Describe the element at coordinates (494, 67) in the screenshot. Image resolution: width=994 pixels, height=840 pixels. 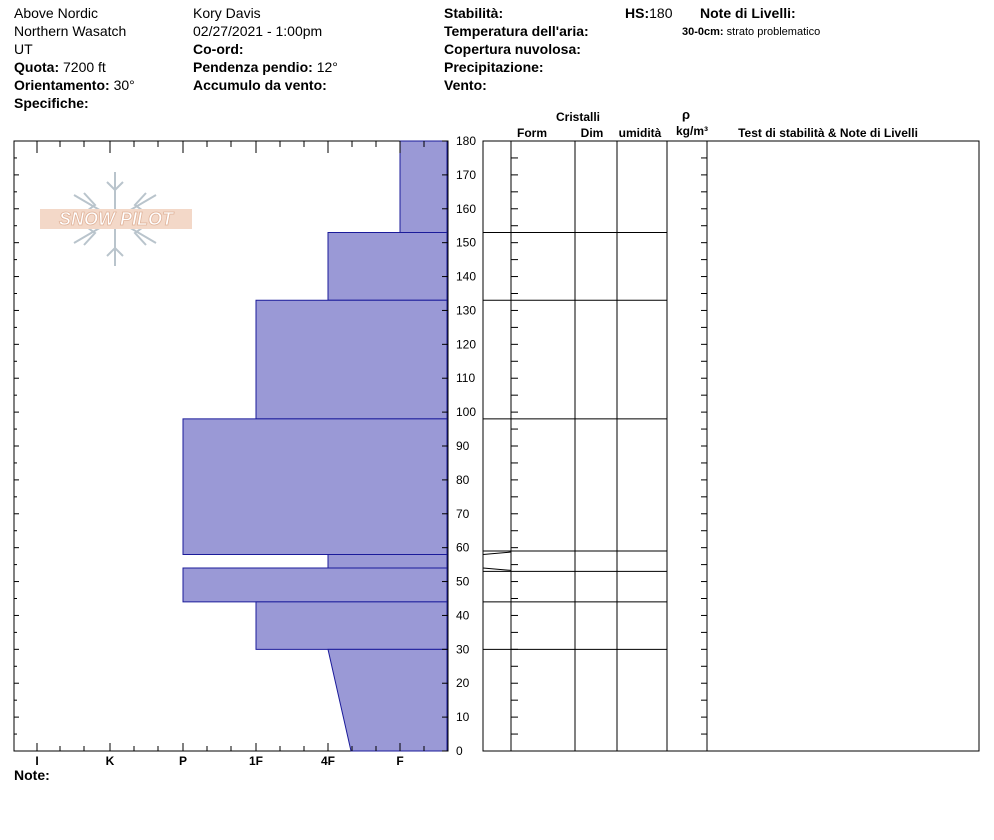
I see `precipitation-label: Precipitazione:` at that location.